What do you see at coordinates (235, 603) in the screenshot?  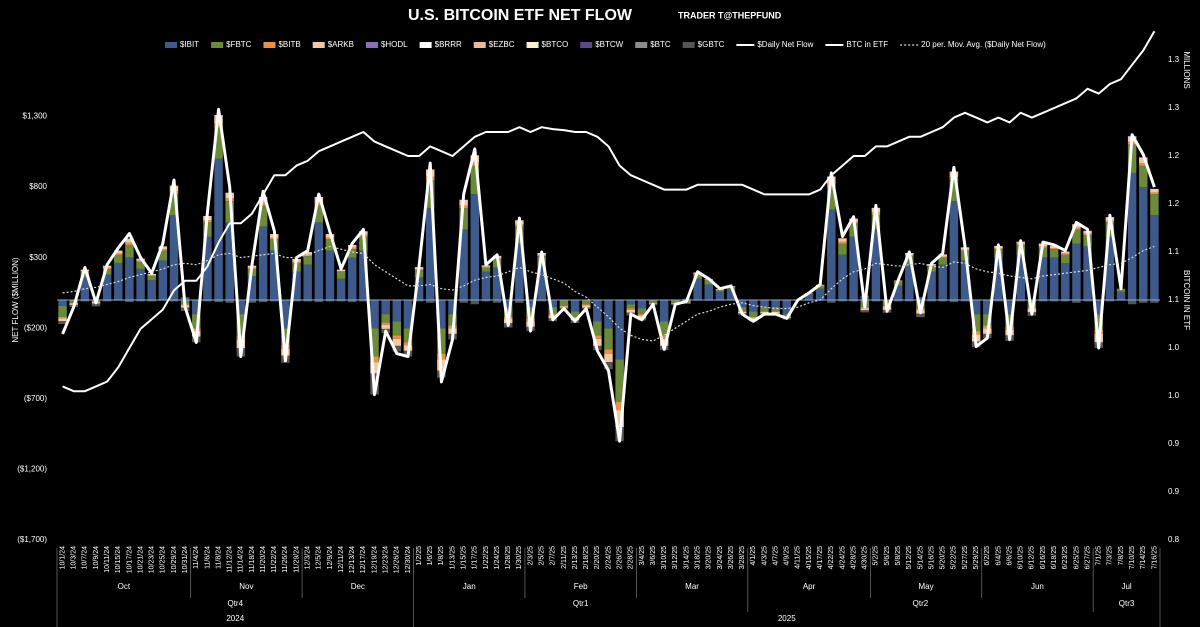 I see `x-group-label: Qtr4` at bounding box center [235, 603].